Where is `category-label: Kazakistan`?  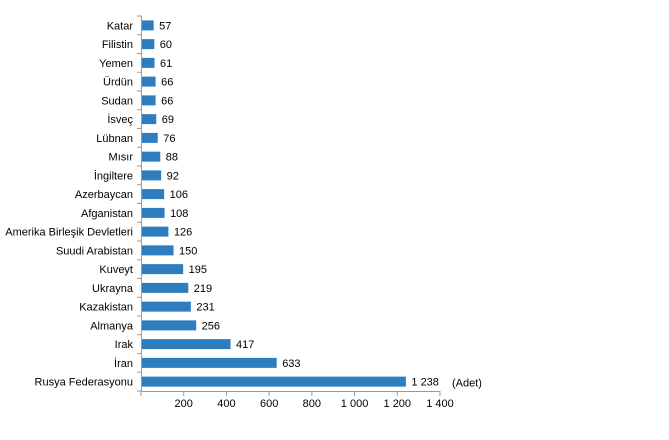
category-label: Kazakistan is located at coordinates (106, 308).